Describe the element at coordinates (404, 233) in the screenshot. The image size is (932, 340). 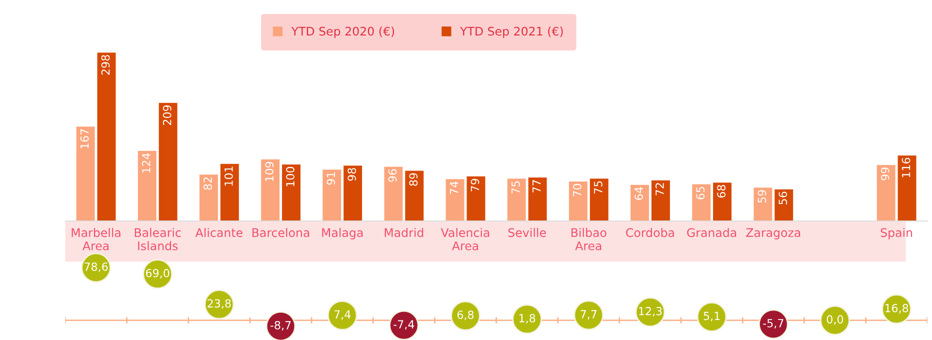
I see `x-tick-label: Madrid` at that location.